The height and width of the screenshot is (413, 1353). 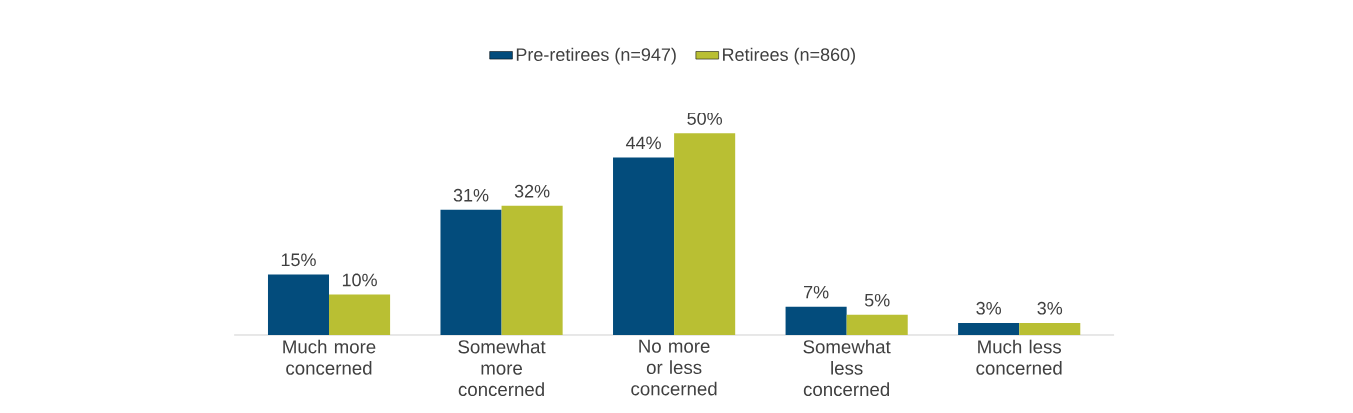 What do you see at coordinates (502, 368) in the screenshot?
I see `x-tick-label: Somewhat more concerned` at bounding box center [502, 368].